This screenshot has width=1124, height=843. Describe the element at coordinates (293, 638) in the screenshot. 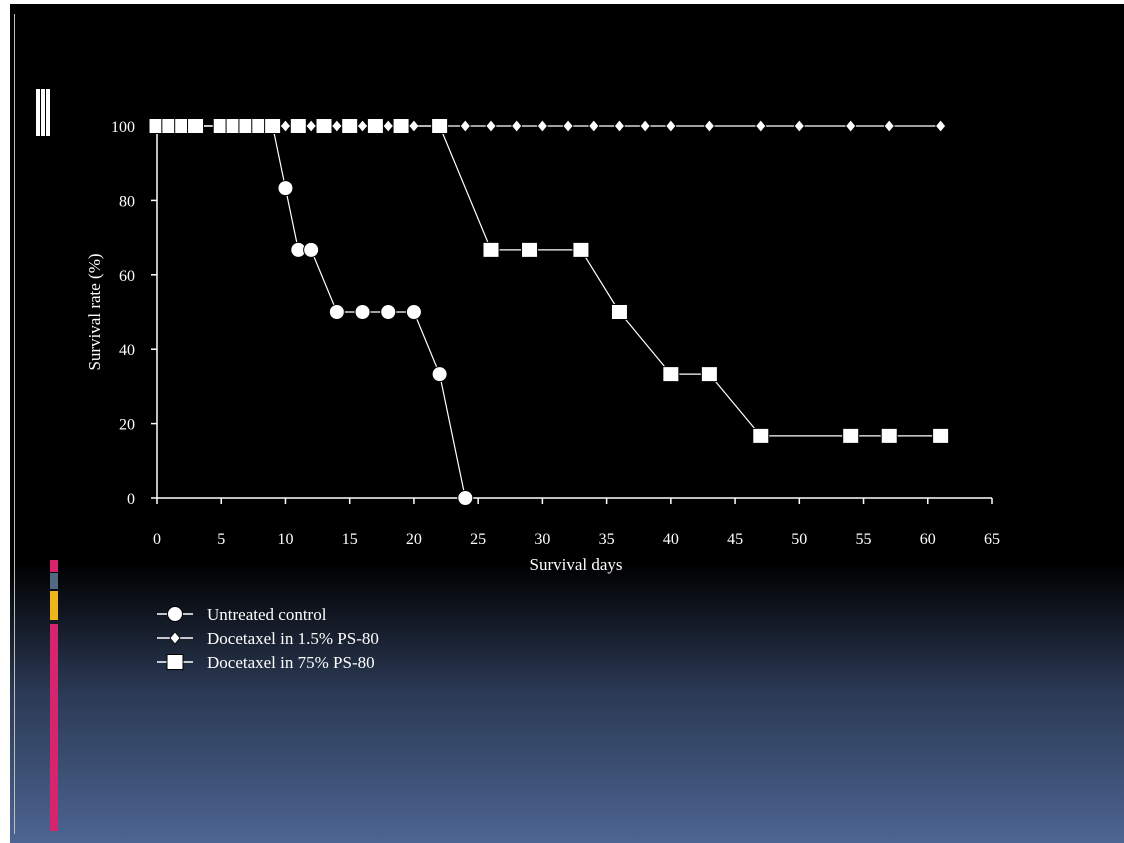

I see `legend-label: Docetaxel in 1.5% PS-80` at that location.